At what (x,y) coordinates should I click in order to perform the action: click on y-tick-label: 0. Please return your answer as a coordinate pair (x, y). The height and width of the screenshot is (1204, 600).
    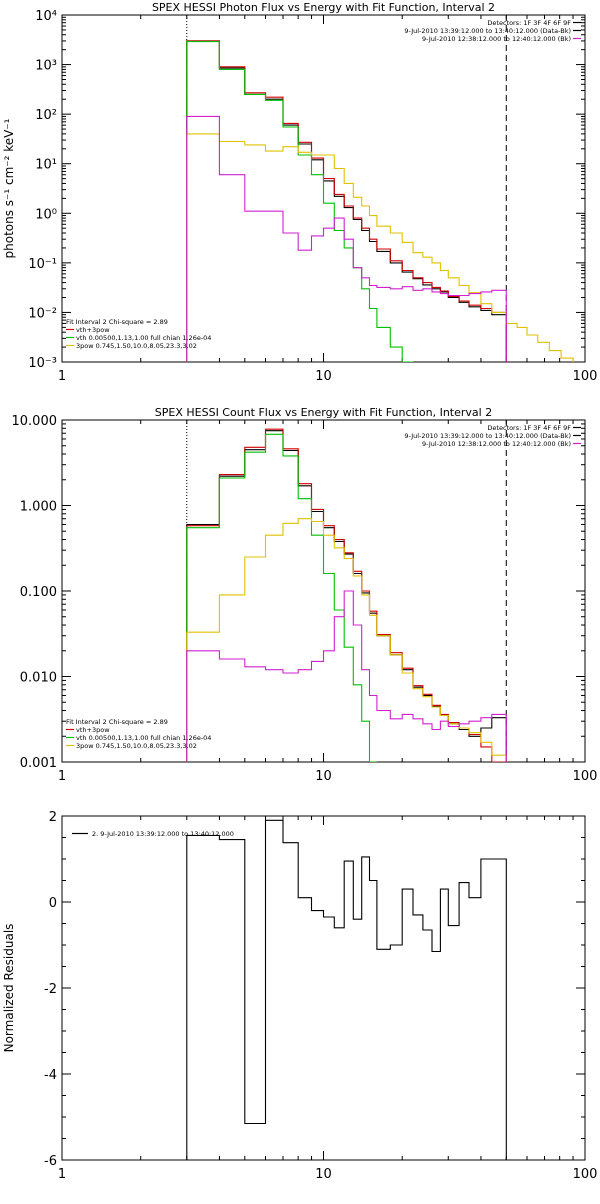
    Looking at the image, I should click on (53, 903).